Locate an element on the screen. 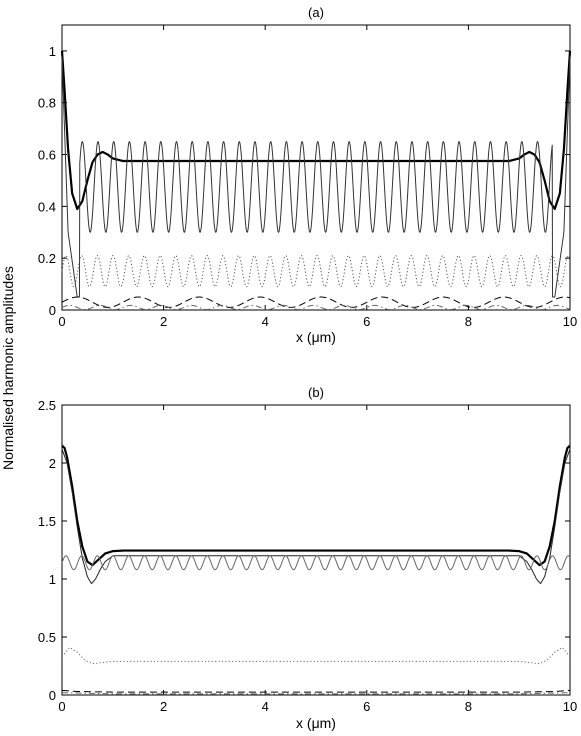  panel-a-xlabel: x (μm) is located at coordinates (316, 337).